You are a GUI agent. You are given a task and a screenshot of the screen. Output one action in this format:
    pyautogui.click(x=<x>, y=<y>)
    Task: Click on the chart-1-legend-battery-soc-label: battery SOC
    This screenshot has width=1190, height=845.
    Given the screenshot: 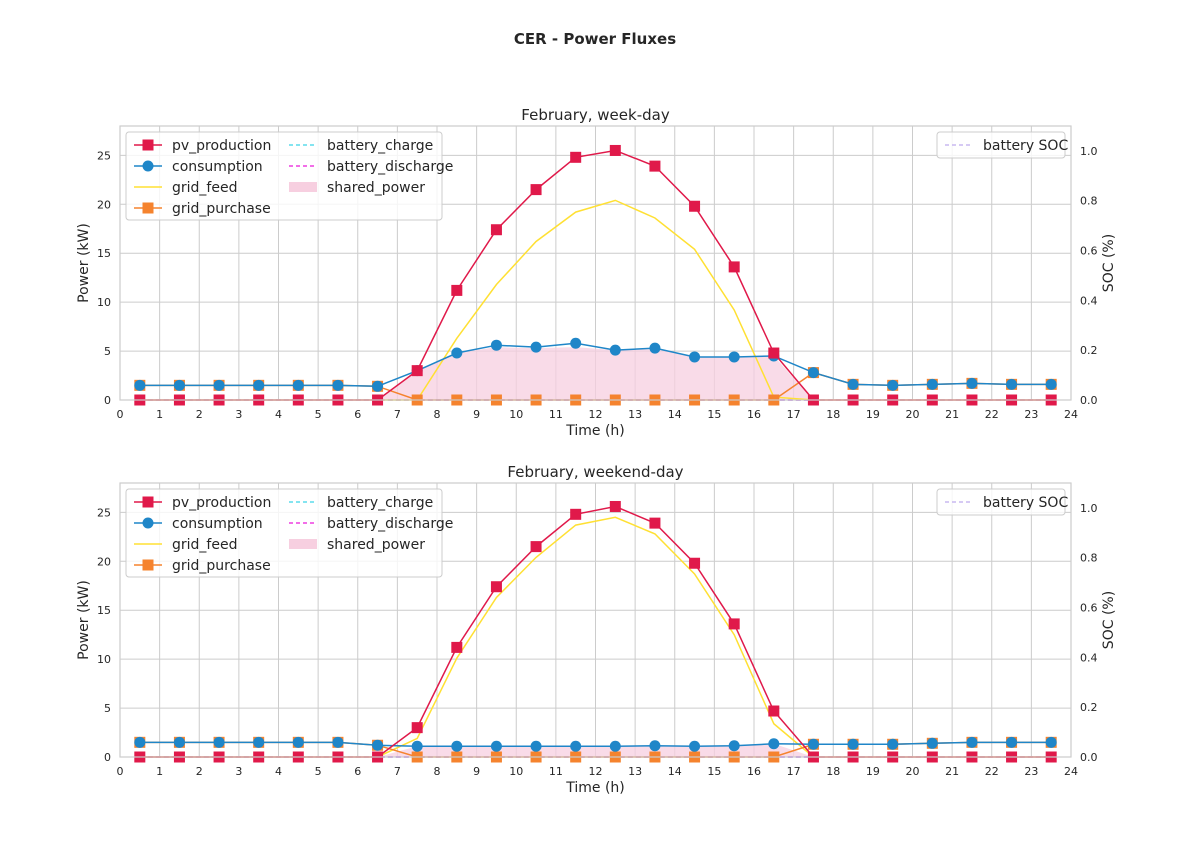 What is the action you would take?
    pyautogui.click(x=1025, y=503)
    